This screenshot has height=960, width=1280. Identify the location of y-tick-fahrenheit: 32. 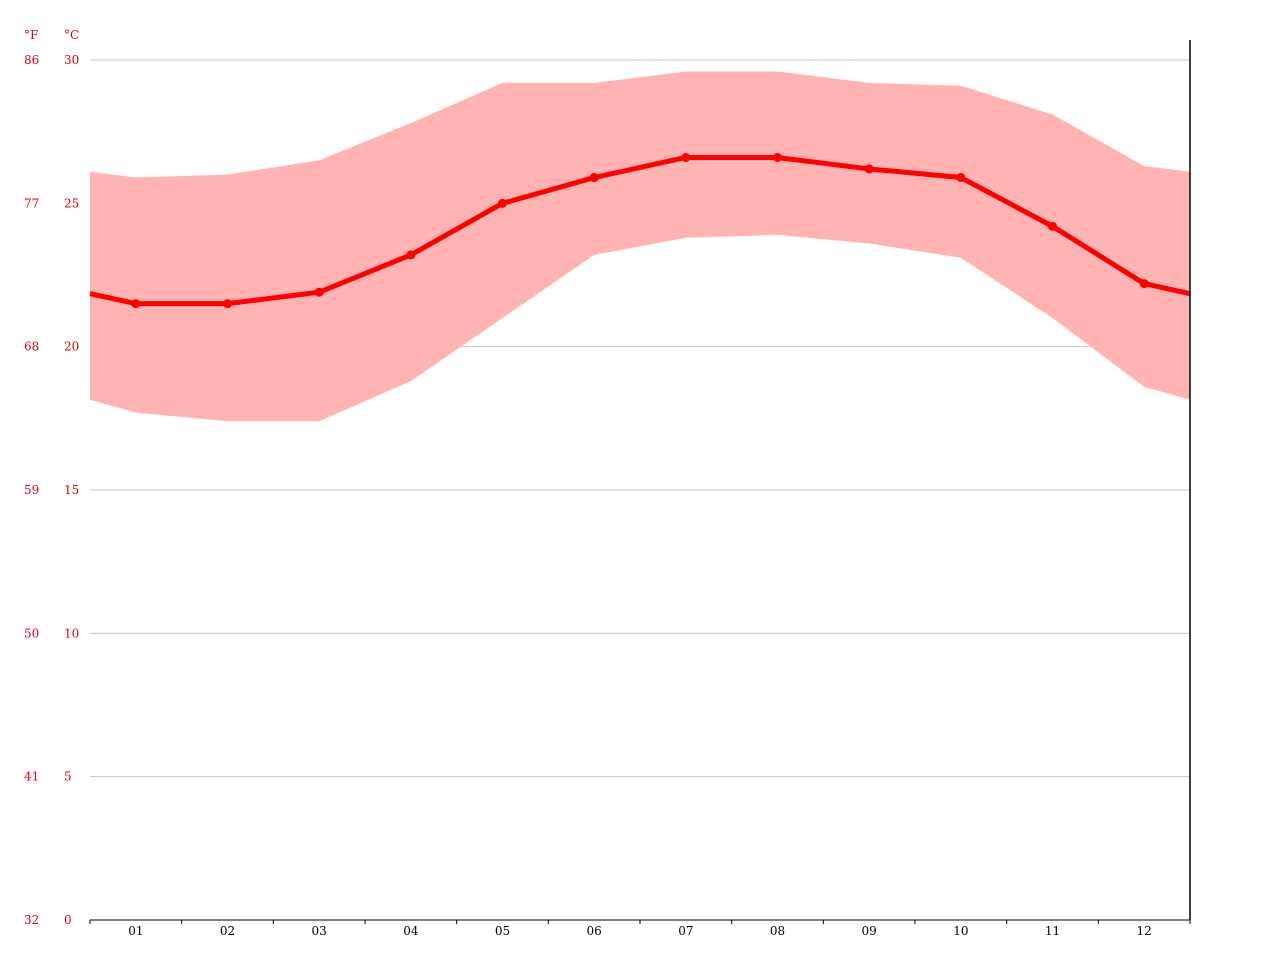
(31, 920).